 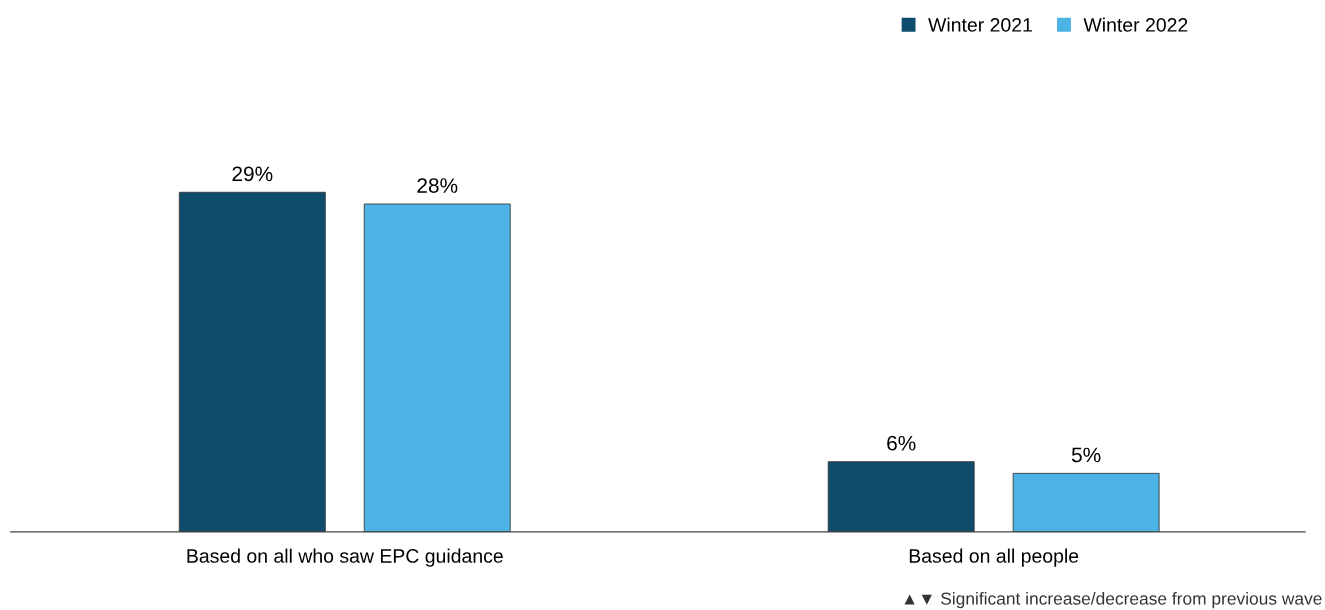 I want to click on data-label: 29%, so click(x=252, y=174).